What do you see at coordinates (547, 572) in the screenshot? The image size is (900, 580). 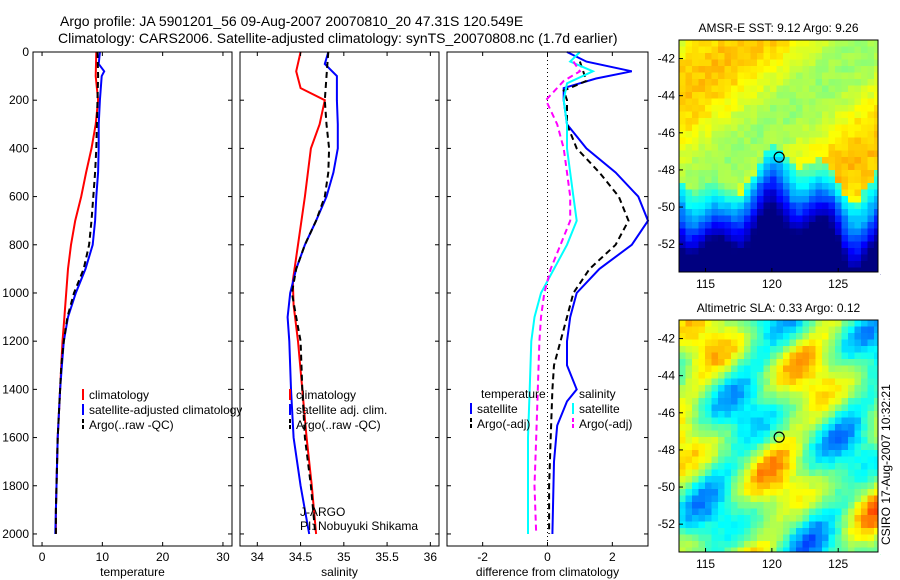 I see `x-axis-label: difference from climatology` at bounding box center [547, 572].